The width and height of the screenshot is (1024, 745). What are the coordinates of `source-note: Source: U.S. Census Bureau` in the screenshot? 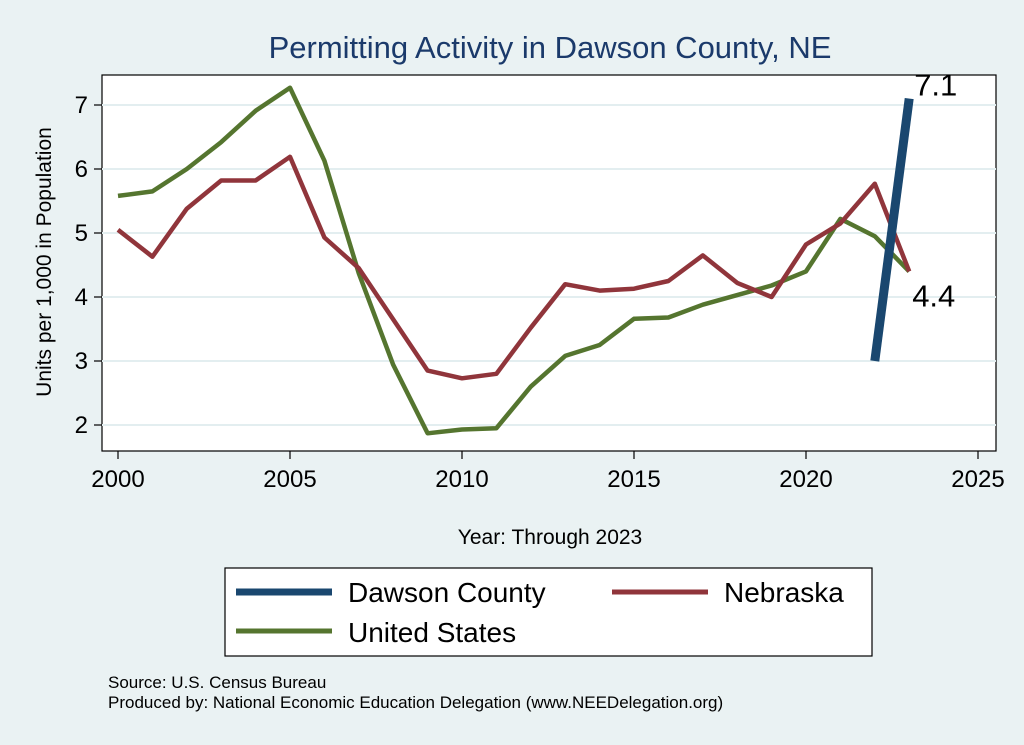 It's located at (217, 682).